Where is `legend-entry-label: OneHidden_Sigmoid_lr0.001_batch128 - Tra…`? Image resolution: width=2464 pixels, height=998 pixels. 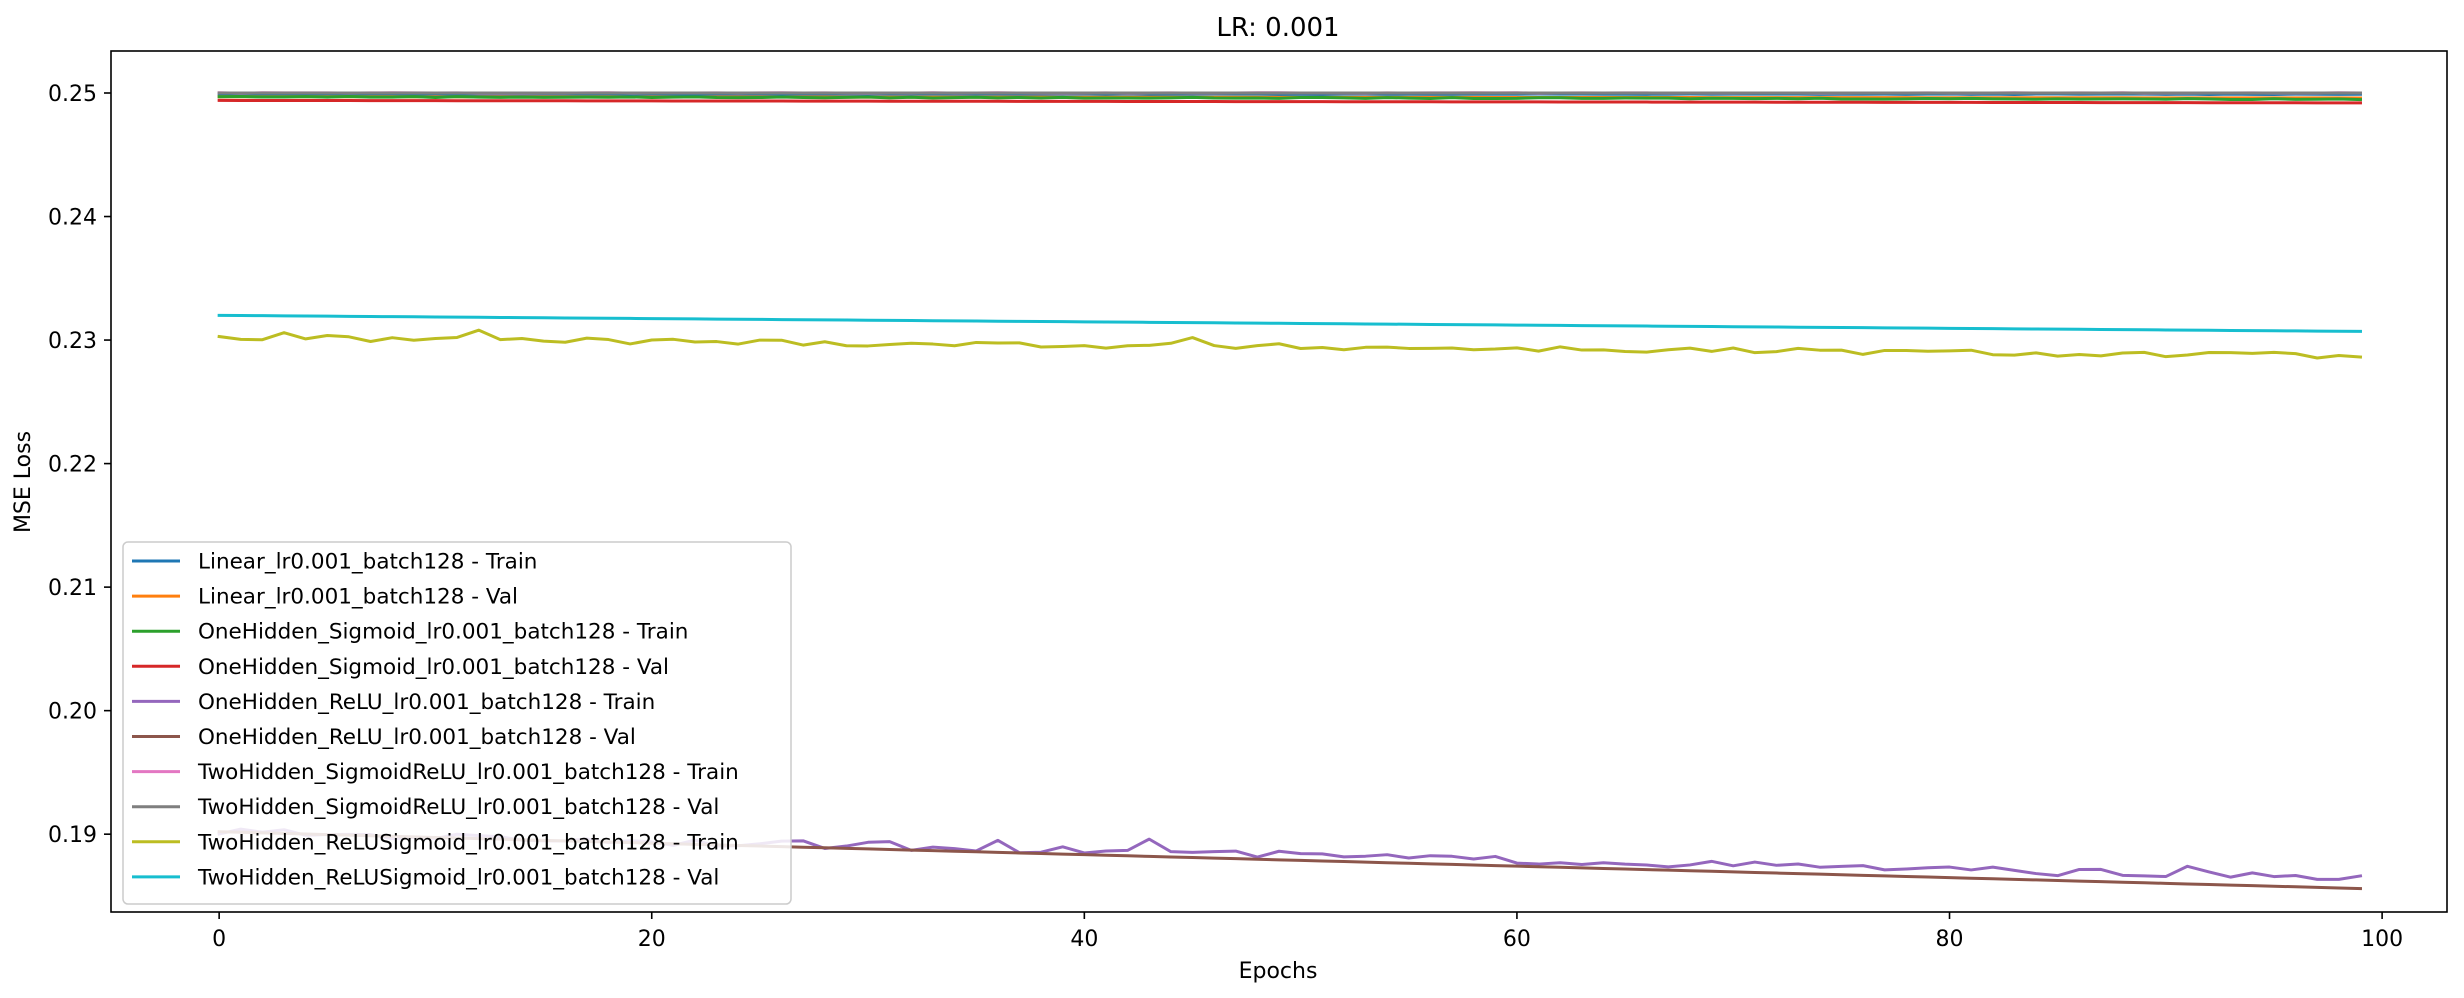
legend-entry-label: OneHidden_Sigmoid_lr0.001_batch128 - Tra… is located at coordinates (443, 632).